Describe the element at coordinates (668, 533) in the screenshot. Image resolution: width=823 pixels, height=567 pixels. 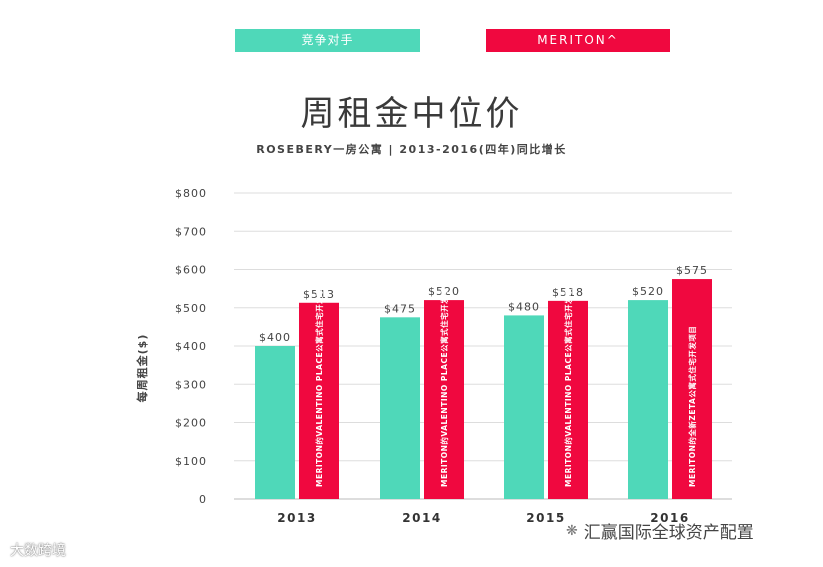
I see `watermark-right-text: 汇赢国际全球资产配置` at that location.